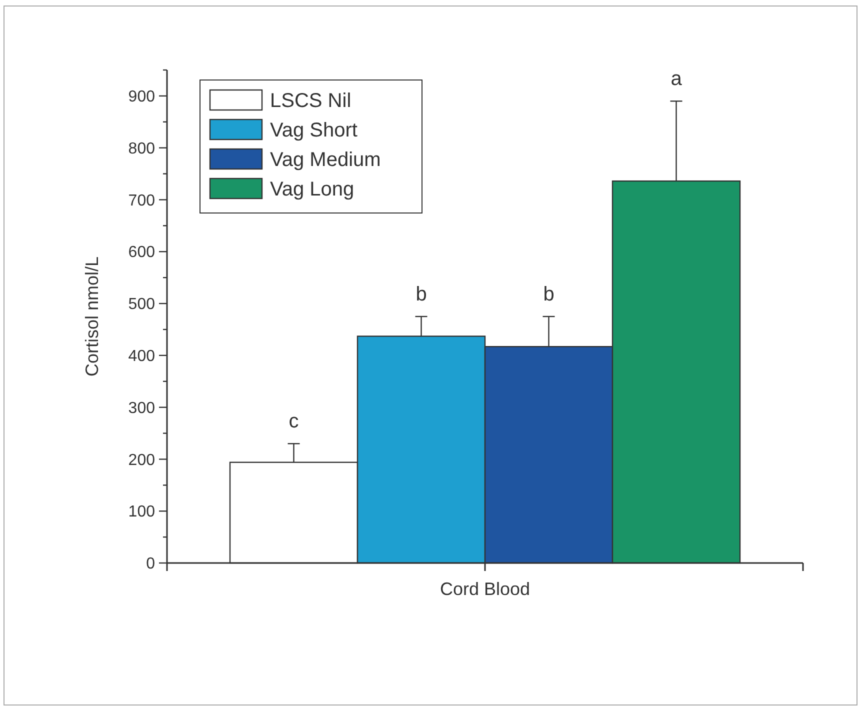 The image size is (861, 711). Describe the element at coordinates (314, 131) in the screenshot. I see `legend-label: Vag Short` at that location.